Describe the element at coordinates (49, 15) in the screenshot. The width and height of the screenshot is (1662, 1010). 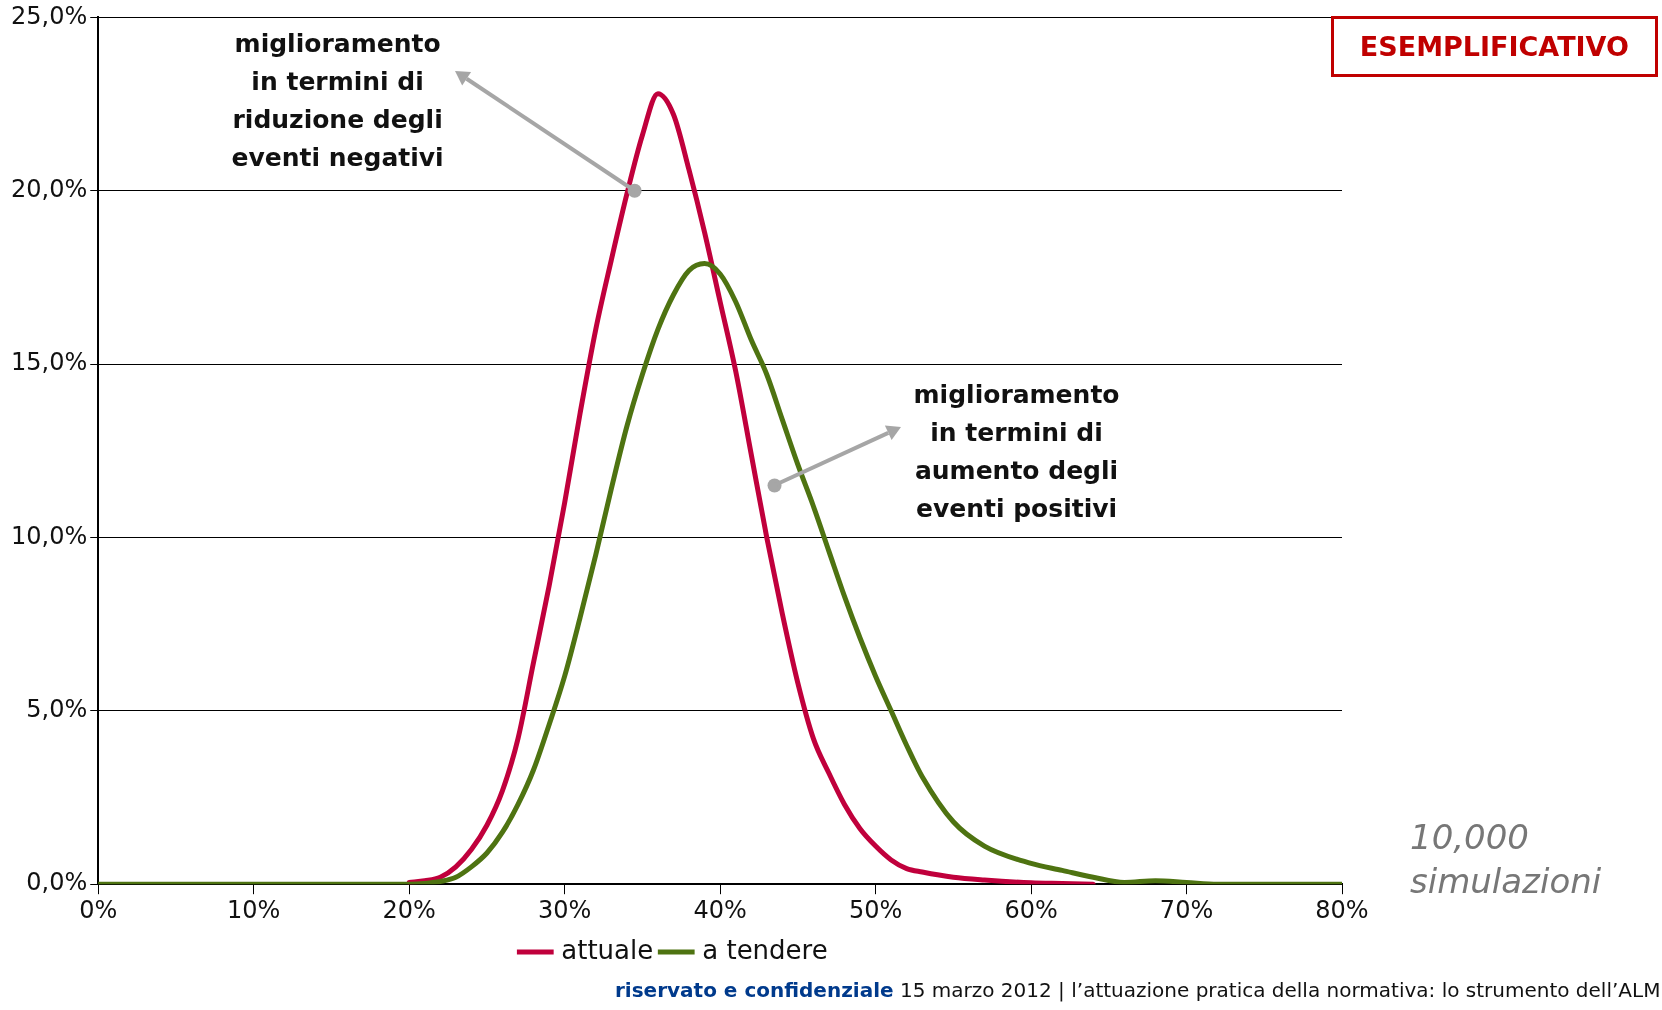
I see `y-tick-label: 25,0%` at that location.